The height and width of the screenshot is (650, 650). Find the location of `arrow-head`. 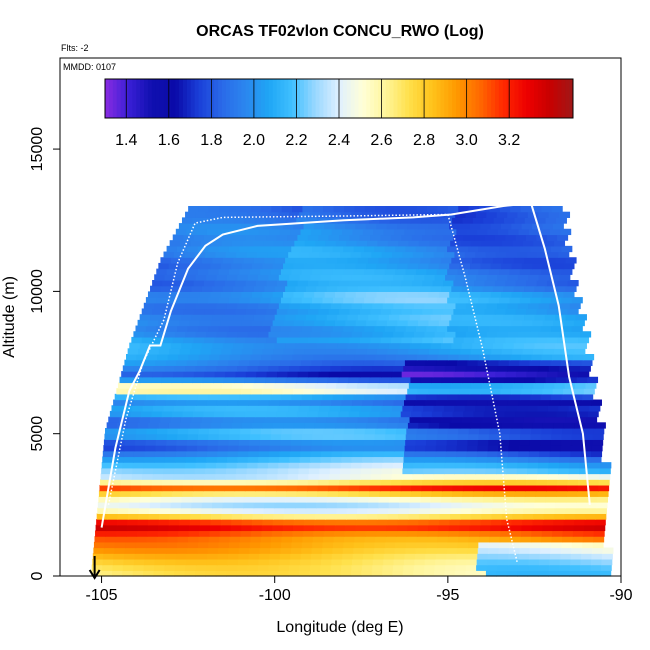

arrow-head is located at coordinates (94, 574).